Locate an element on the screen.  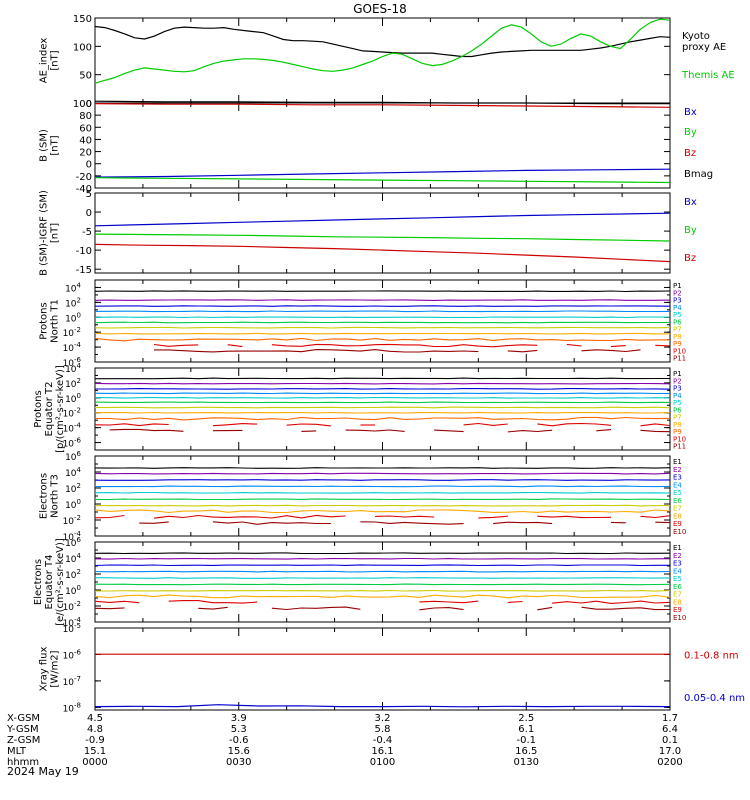
legend-label: Bmag is located at coordinates (698, 174).